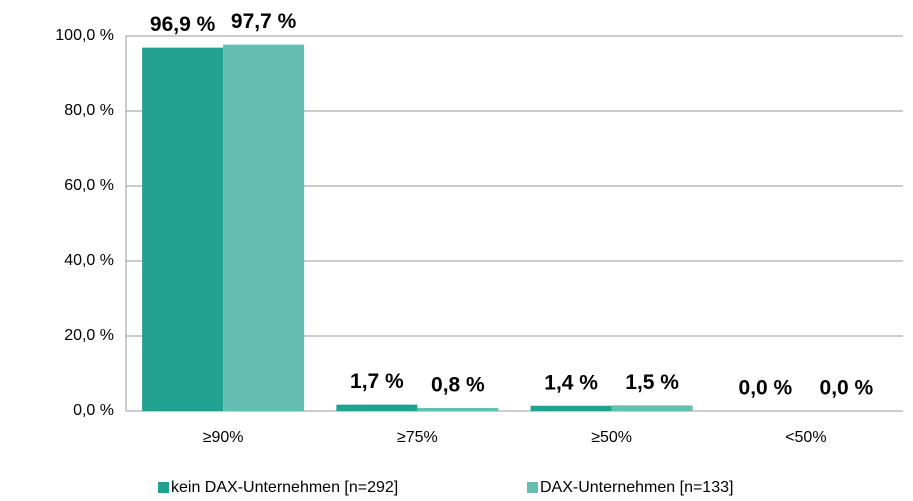 This screenshot has width=913, height=501. Describe the element at coordinates (264, 21) in the screenshot. I see `value-label: 97,7 %` at that location.